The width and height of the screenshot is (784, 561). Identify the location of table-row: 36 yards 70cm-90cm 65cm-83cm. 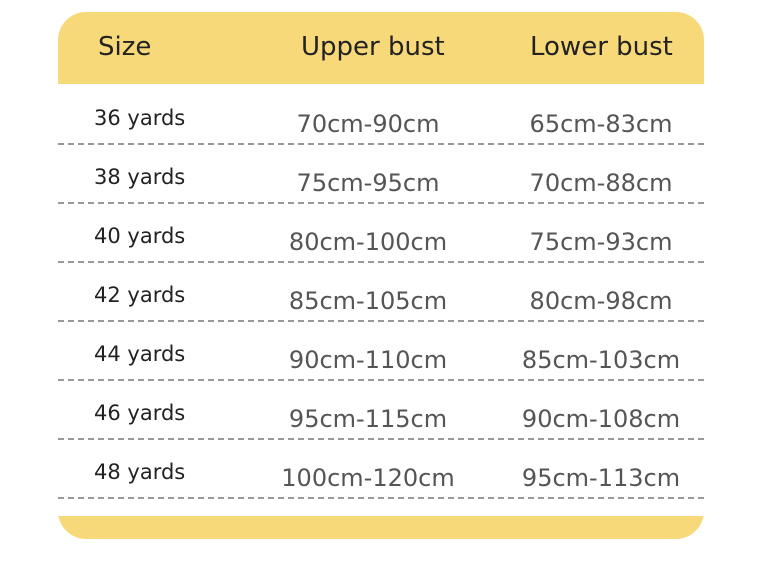
(381, 114).